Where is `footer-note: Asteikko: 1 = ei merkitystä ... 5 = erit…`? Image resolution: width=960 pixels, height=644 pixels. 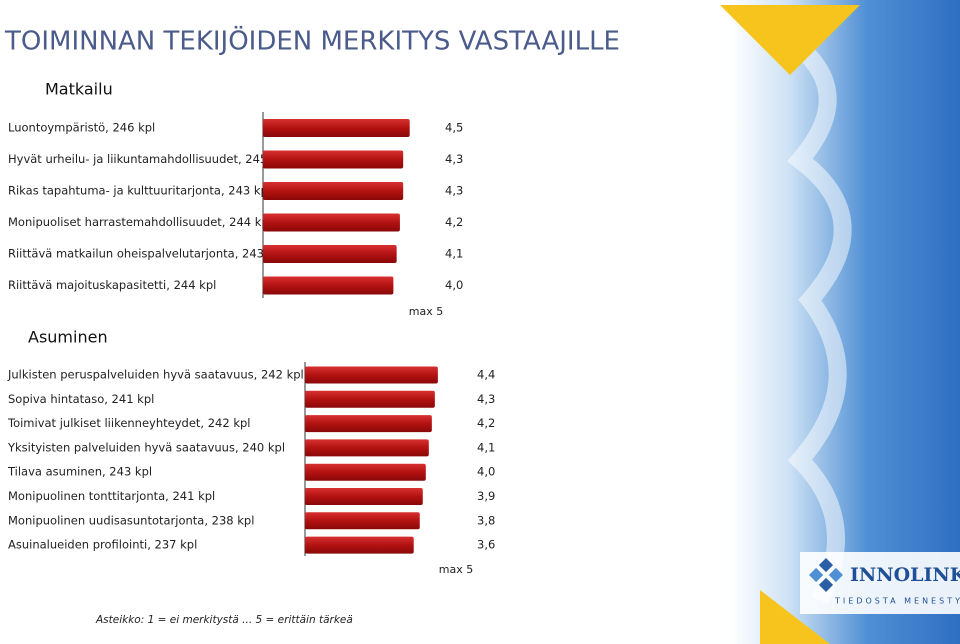 footer-note: Asteikko: 1 = ei merkitystä ... 5 = erit… is located at coordinates (224, 620).